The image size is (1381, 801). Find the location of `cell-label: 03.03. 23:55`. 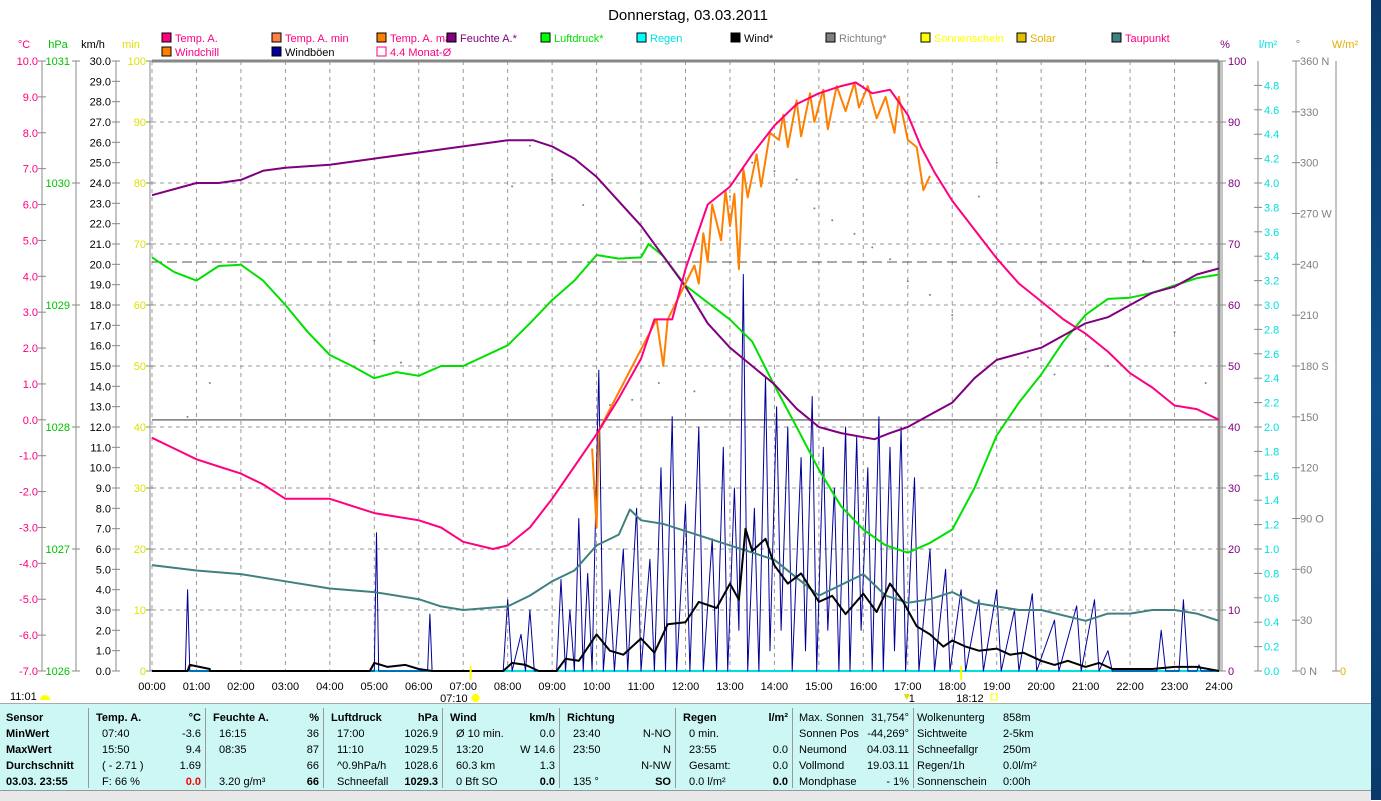

cell-label: 03.03. 23:55 is located at coordinates (37, 782).